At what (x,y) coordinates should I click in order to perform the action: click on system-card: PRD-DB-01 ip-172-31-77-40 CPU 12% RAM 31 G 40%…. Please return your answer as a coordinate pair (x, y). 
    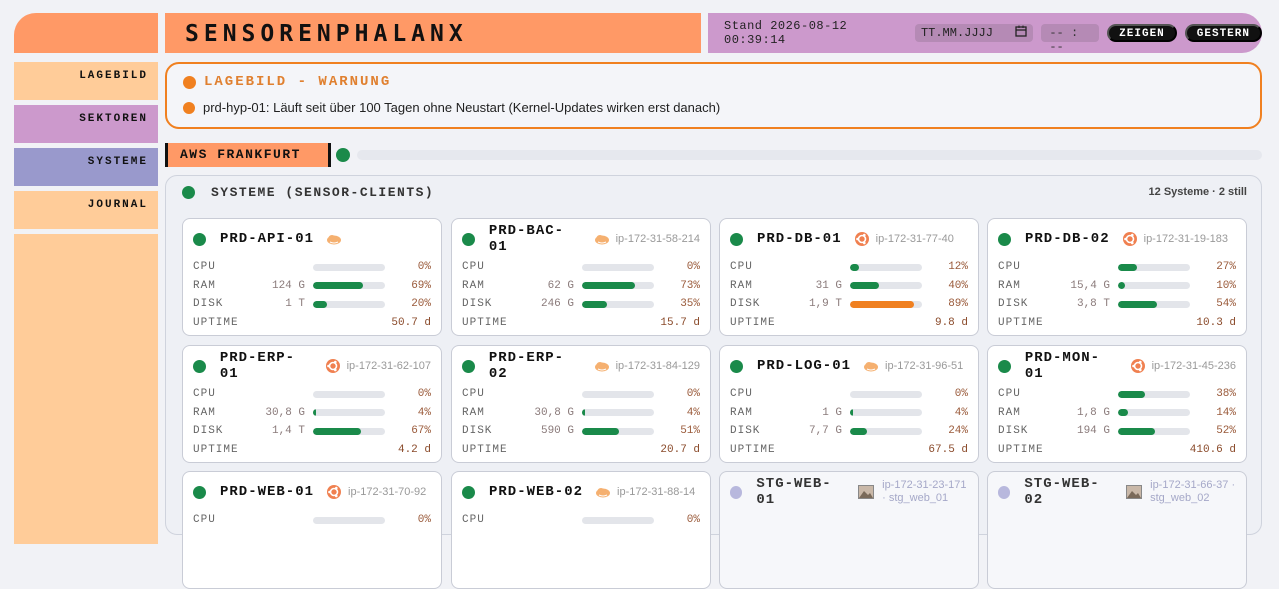
    Looking at the image, I should click on (849, 277).